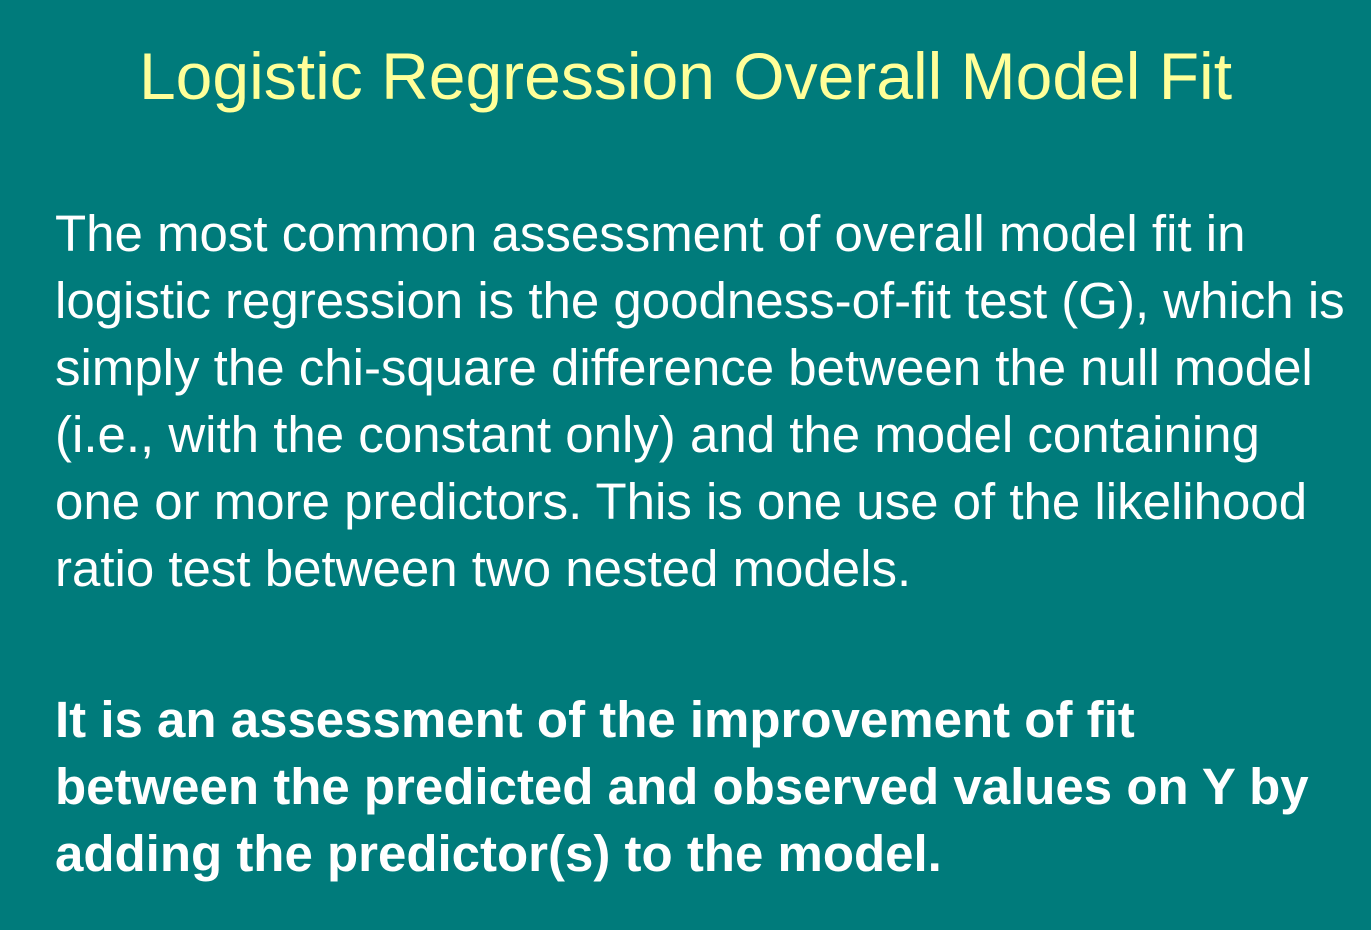 The image size is (1371, 930). I want to click on slide-title: Logistic Regression Overall Model Fit, so click(685, 76).